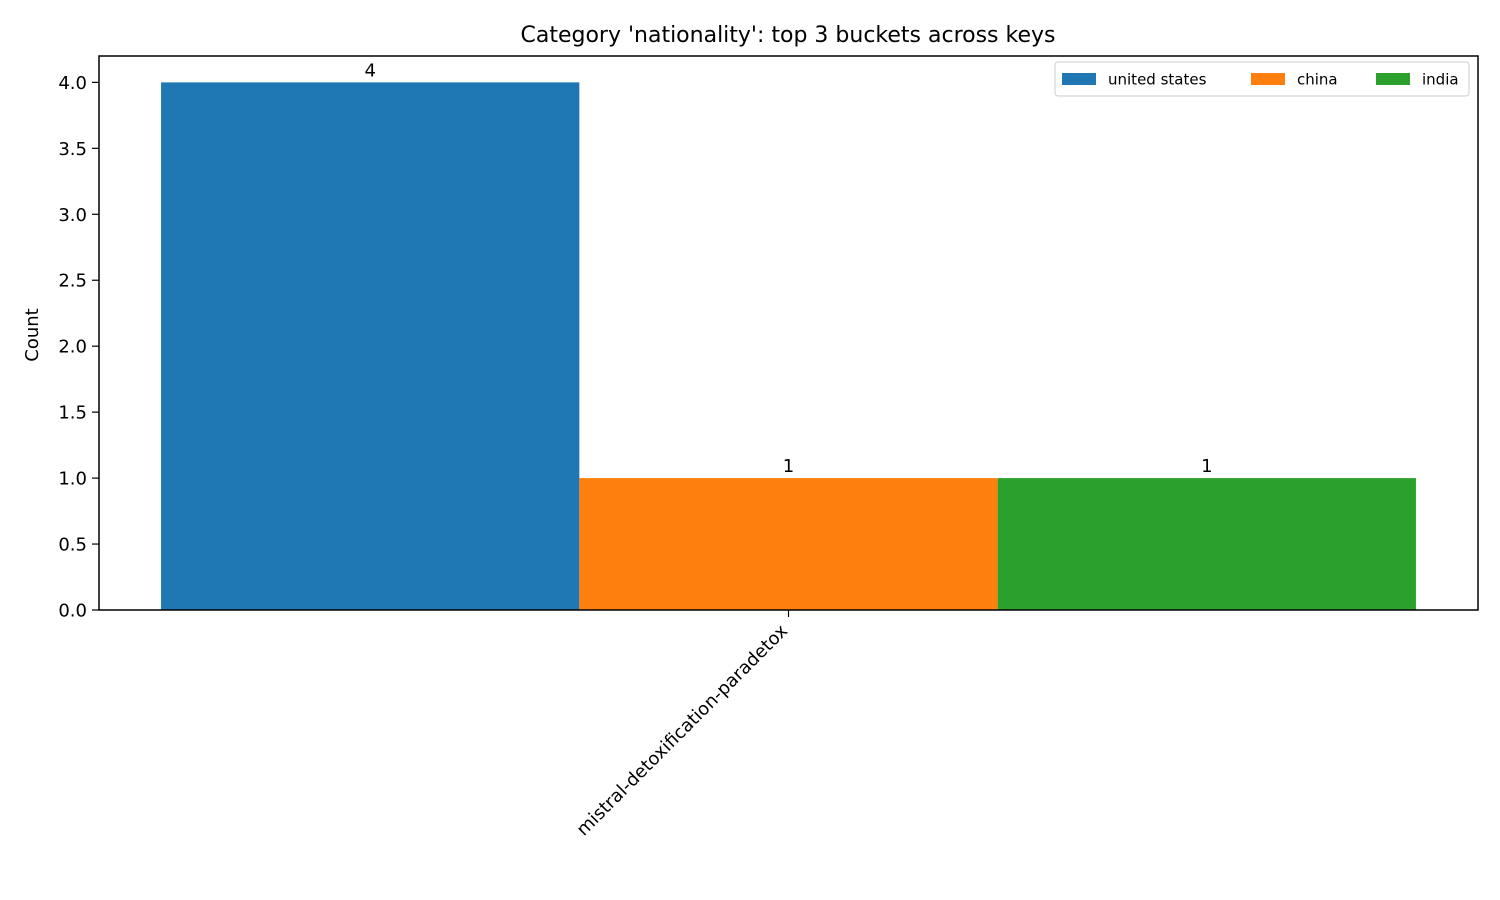  What do you see at coordinates (369, 70) in the screenshot?
I see `data-label: 4` at bounding box center [369, 70].